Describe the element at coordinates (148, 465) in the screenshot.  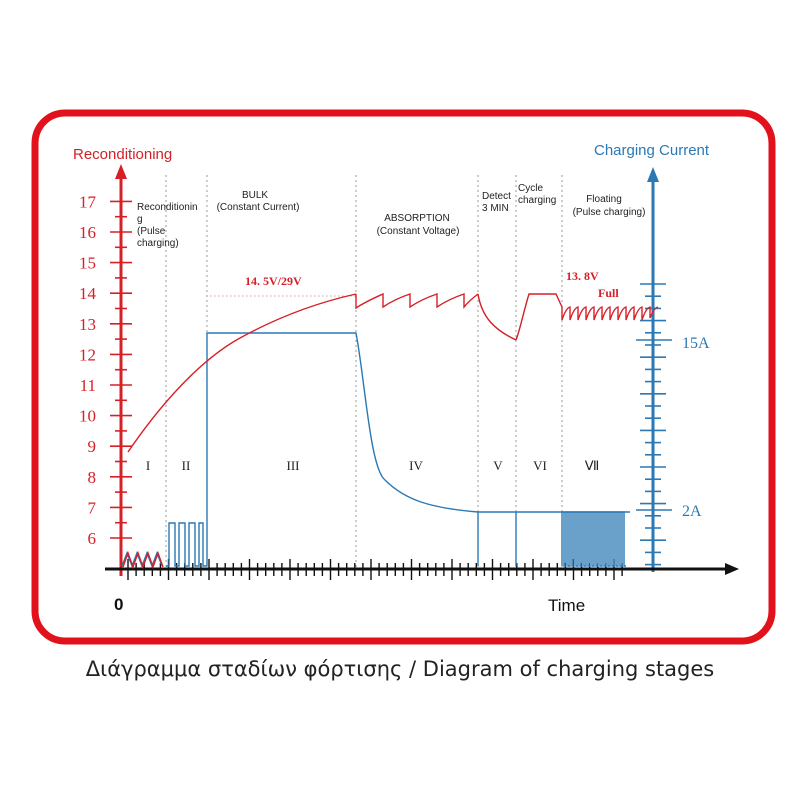
I see `stage-numeral-1: I` at that location.